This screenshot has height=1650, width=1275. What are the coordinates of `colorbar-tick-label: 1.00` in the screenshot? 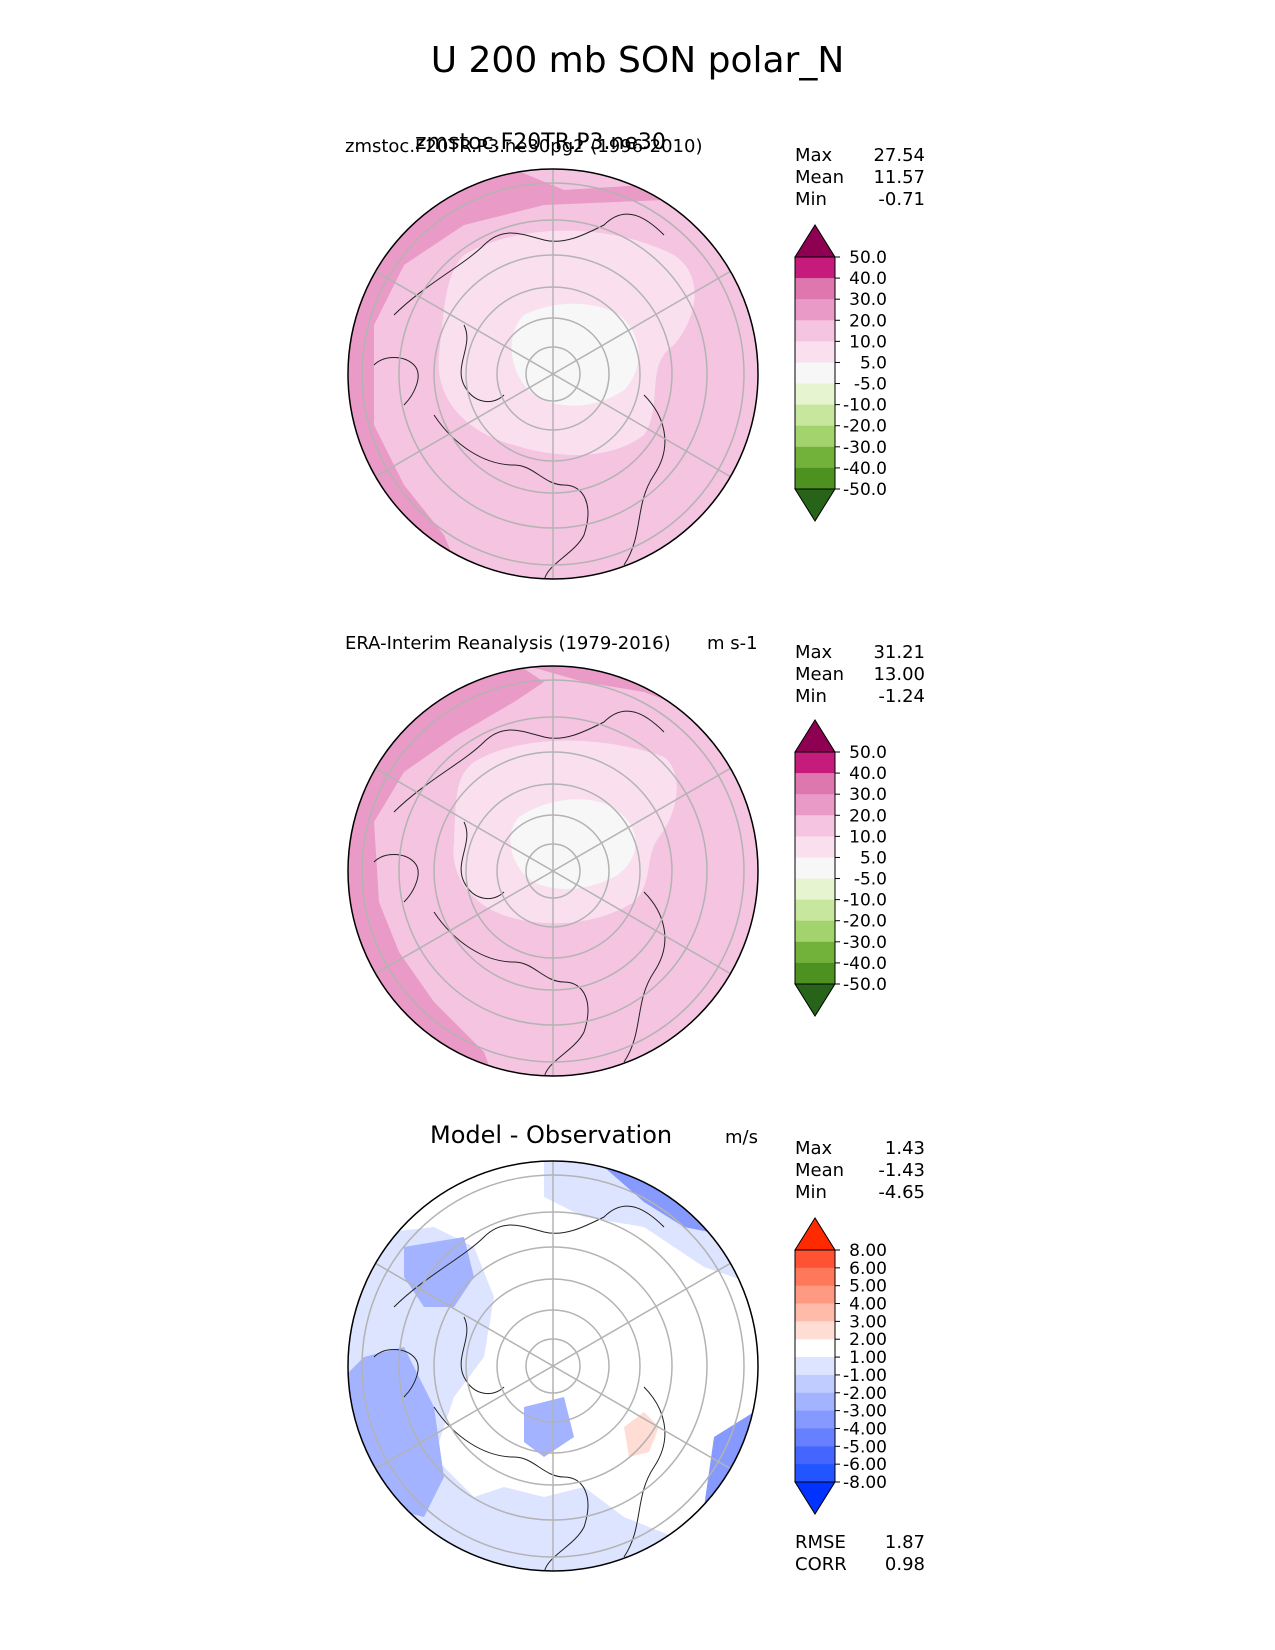 It's located at (868, 1358).